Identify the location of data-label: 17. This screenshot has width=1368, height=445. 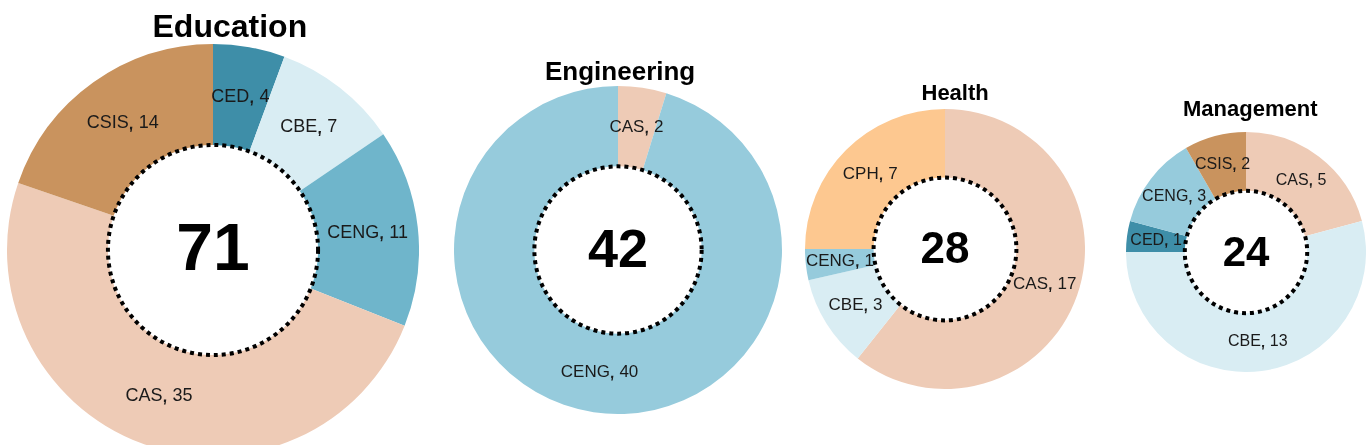
(1067, 283).